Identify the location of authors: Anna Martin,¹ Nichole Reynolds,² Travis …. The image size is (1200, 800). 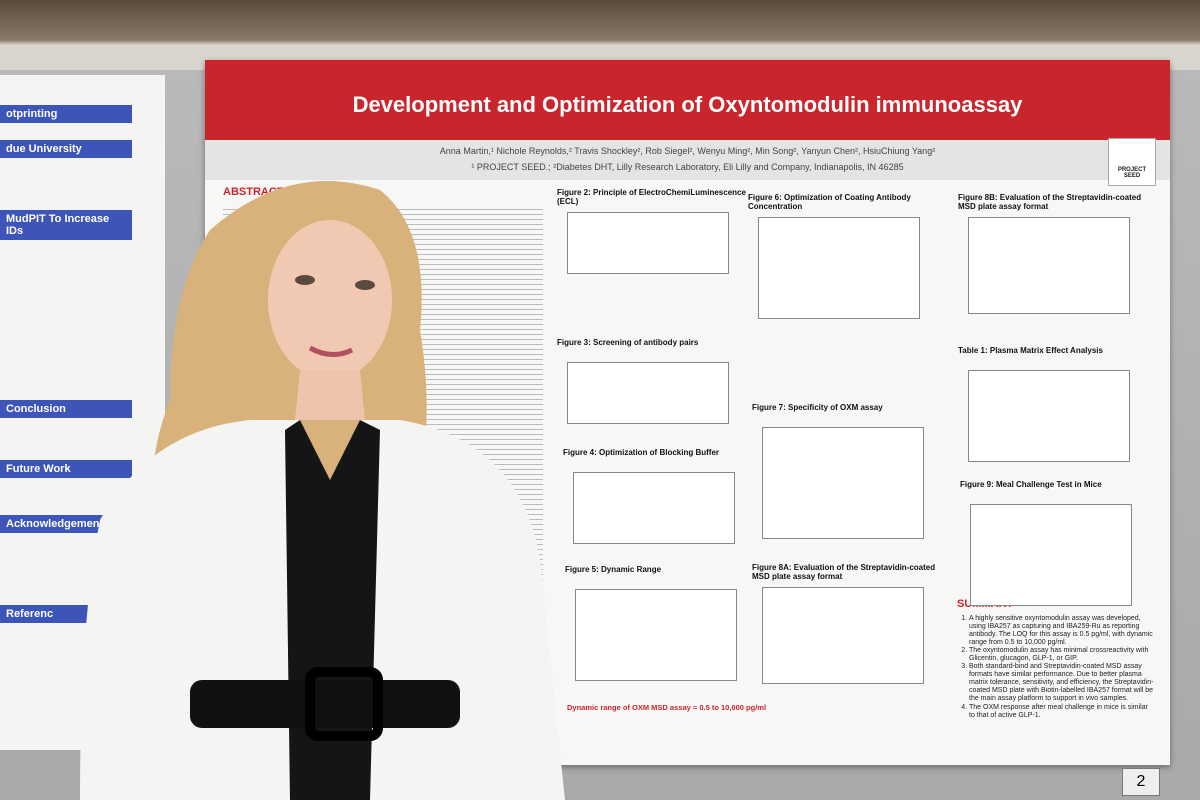
(687, 151).